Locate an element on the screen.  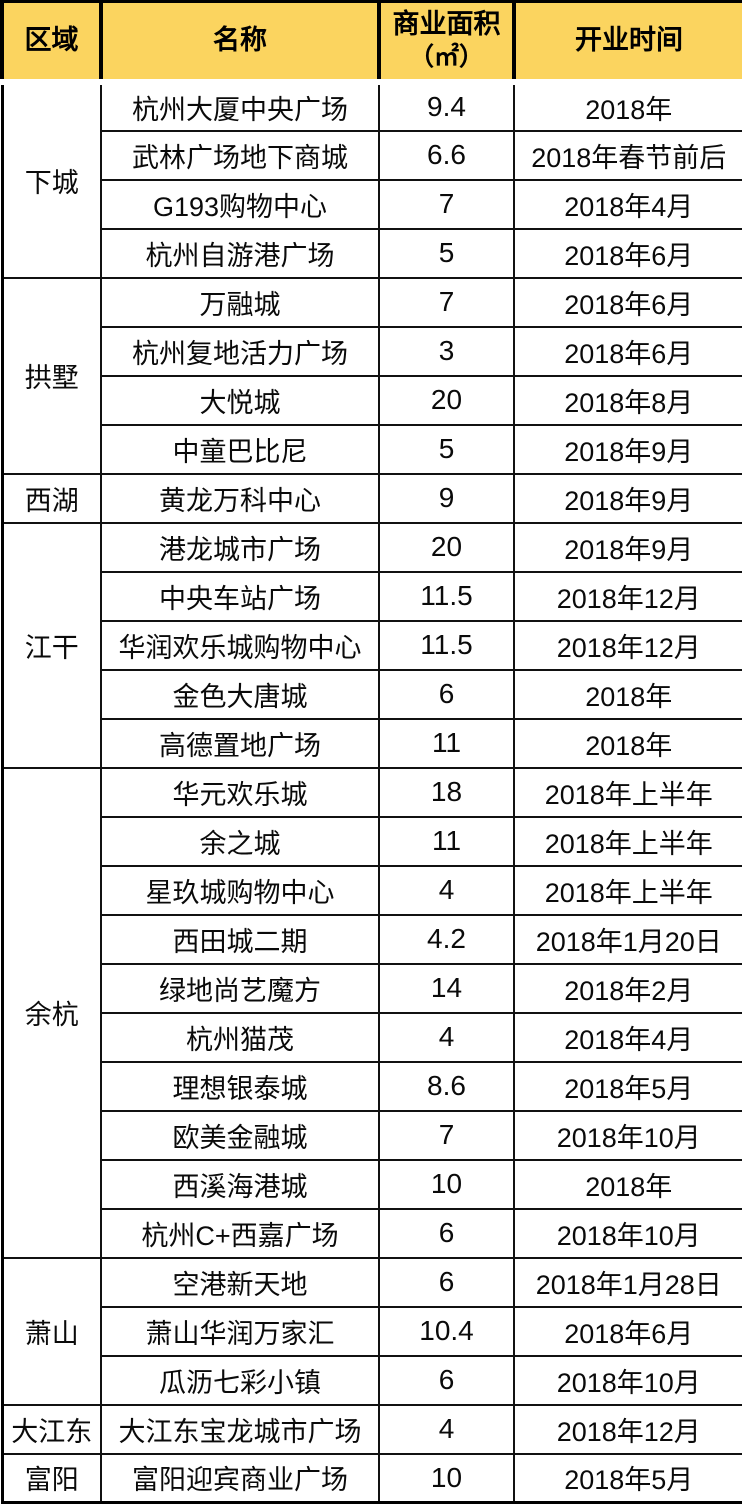
name-cell: 杭州大厦中央广场 is located at coordinates (240, 106).